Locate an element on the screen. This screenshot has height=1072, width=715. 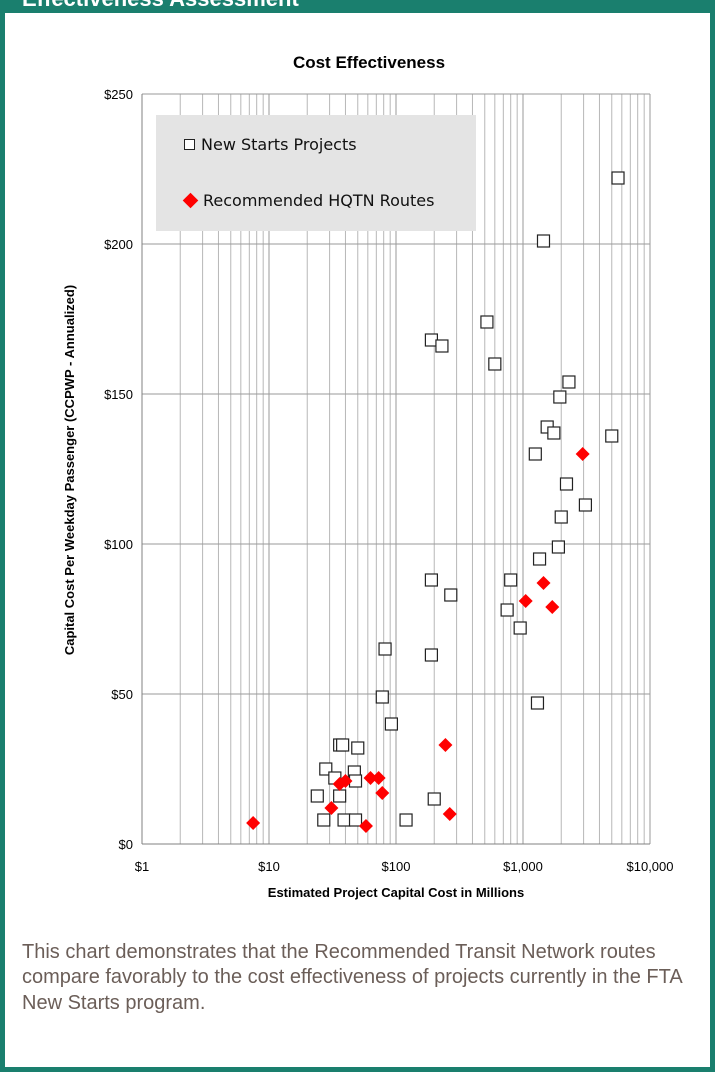
section-title: Effectiveness Assessment is located at coordinates (160, 6).